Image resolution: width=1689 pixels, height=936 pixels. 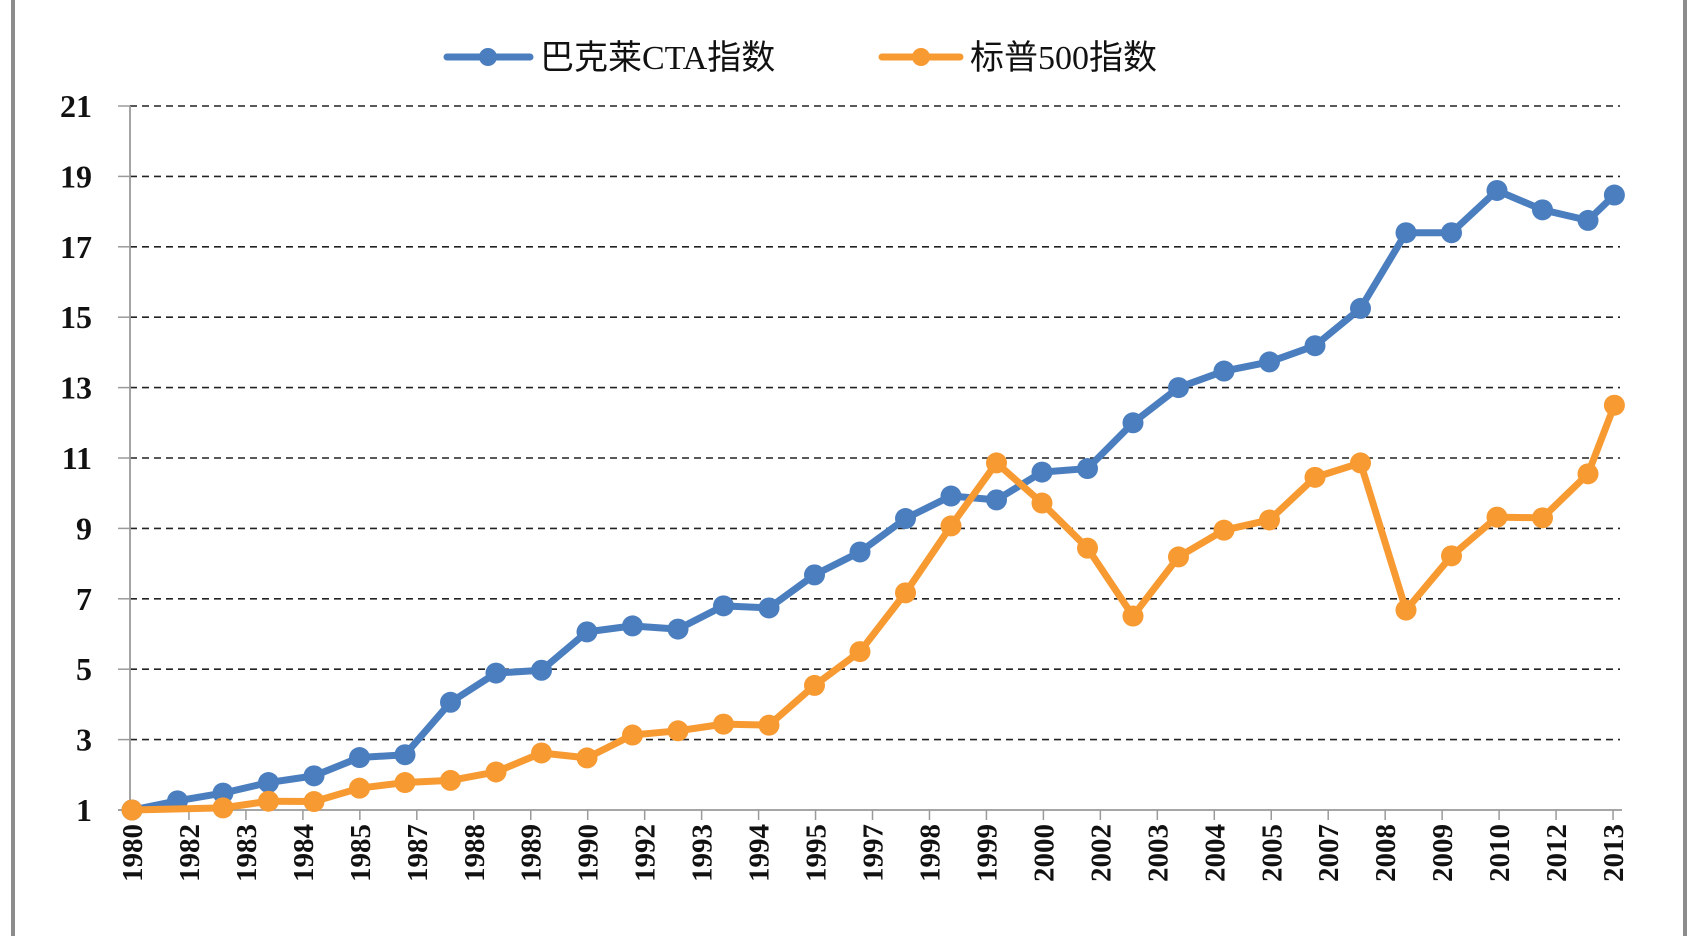 I want to click on x-tick-label: 1994, so click(x=760, y=853).